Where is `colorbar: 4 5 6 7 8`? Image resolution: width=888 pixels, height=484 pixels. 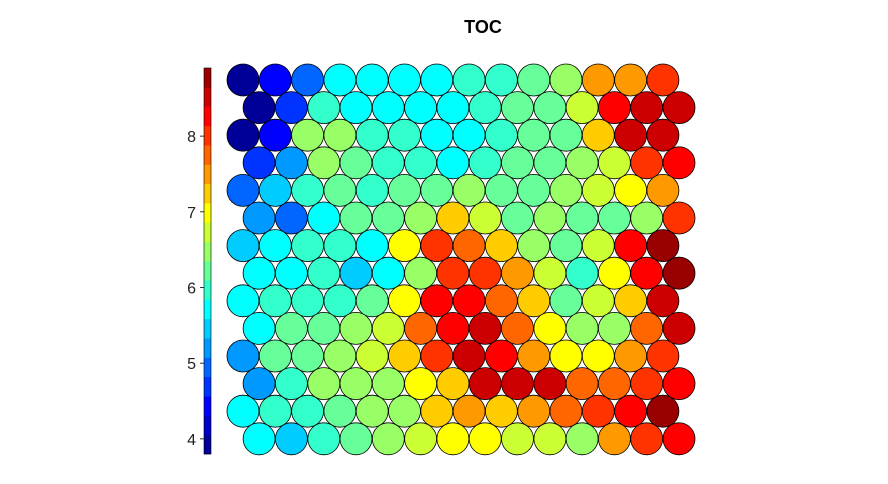
colorbar: 4 5 6 7 8 is located at coordinates (199, 261).